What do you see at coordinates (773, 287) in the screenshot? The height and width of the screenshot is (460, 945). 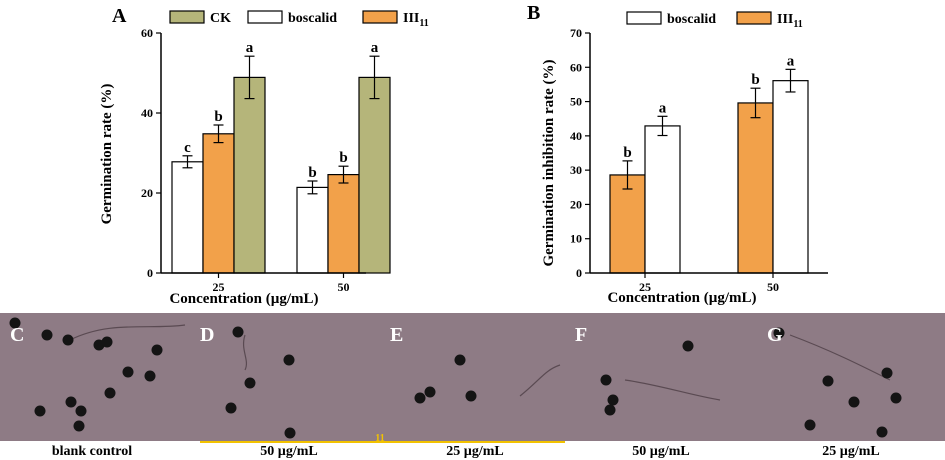 I see `x-tick-label: 50` at bounding box center [773, 287].